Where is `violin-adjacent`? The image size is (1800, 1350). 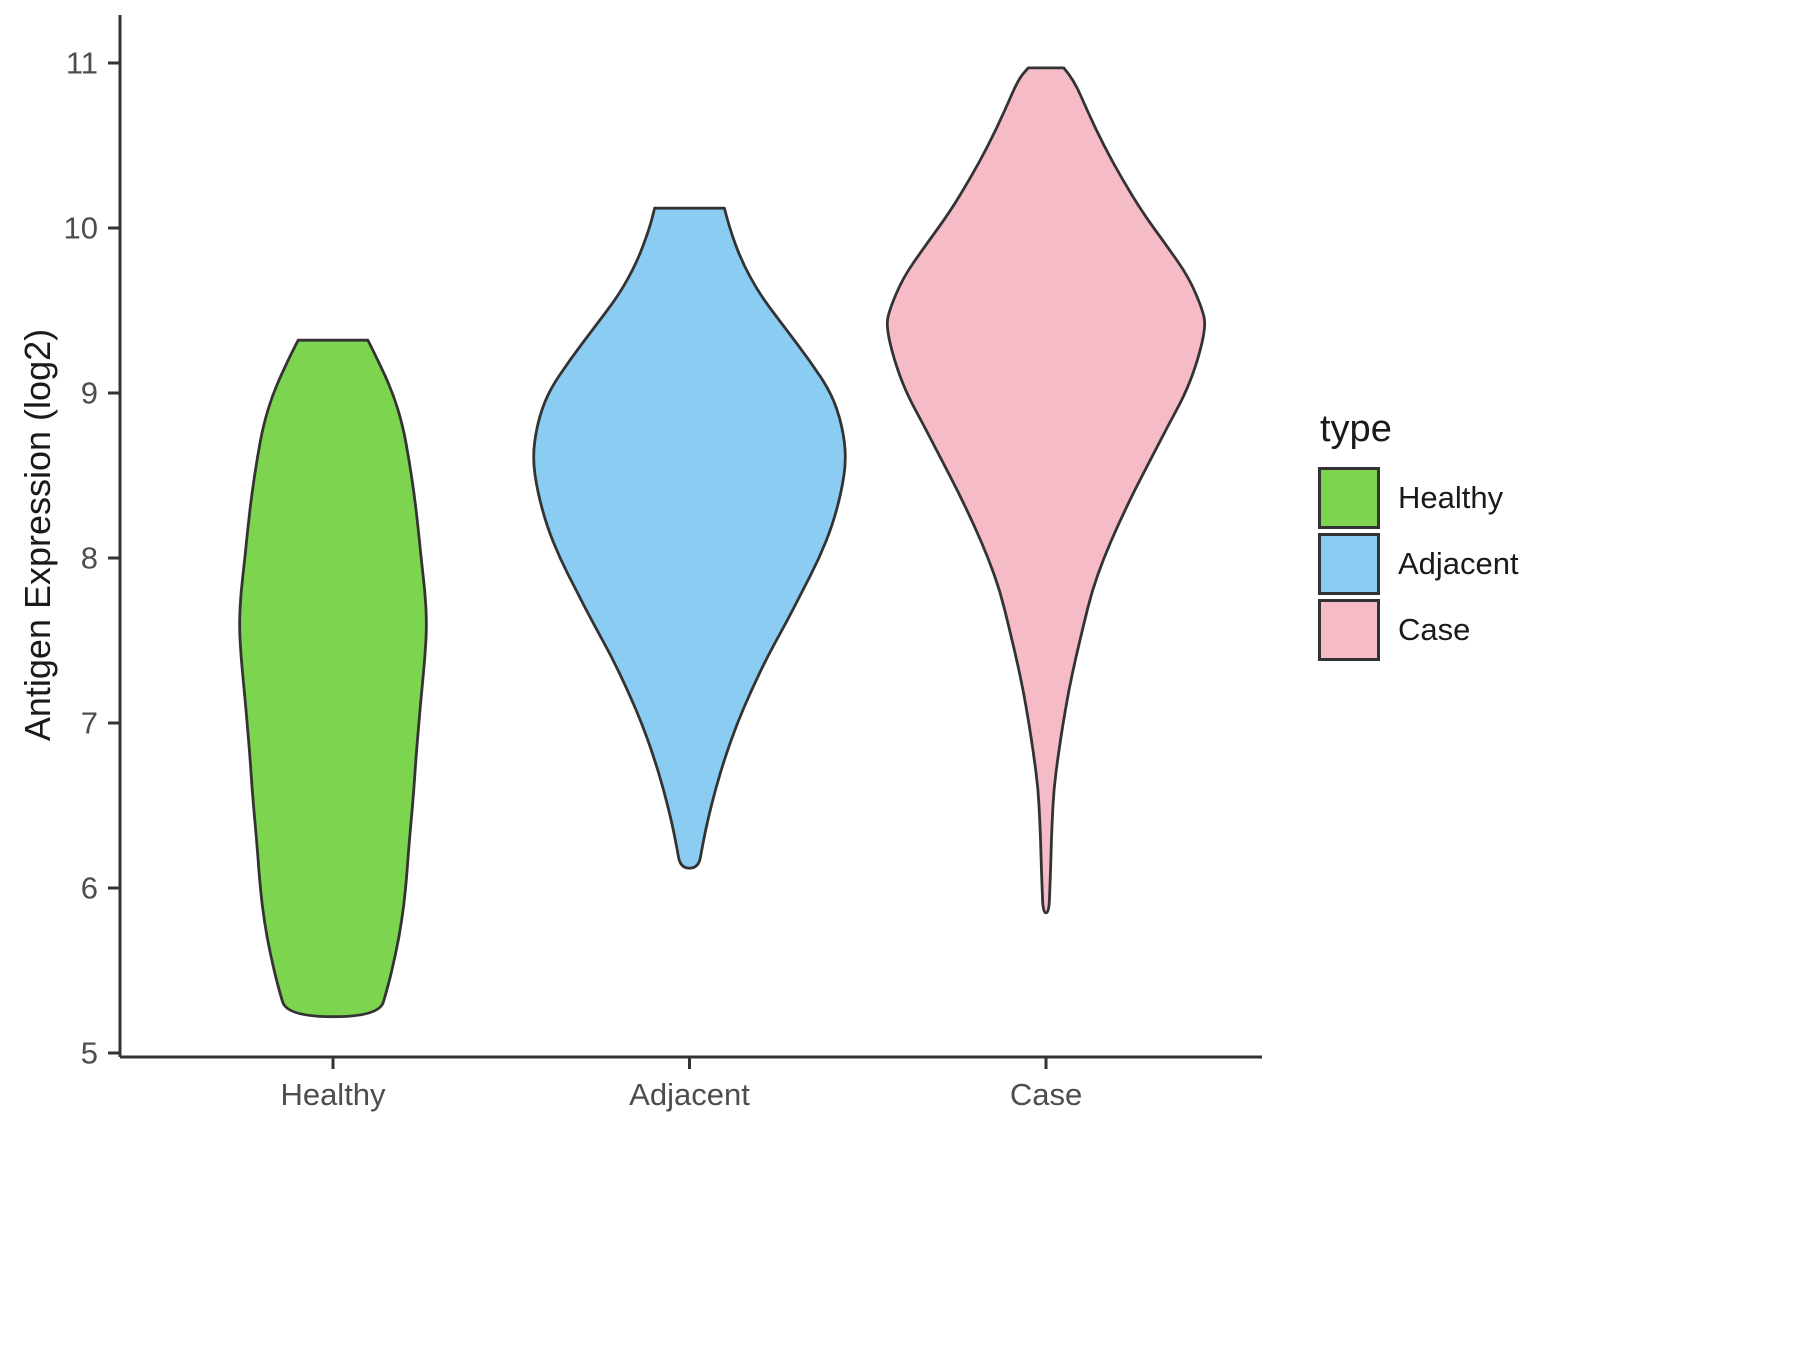 violin-adjacent is located at coordinates (689, 538).